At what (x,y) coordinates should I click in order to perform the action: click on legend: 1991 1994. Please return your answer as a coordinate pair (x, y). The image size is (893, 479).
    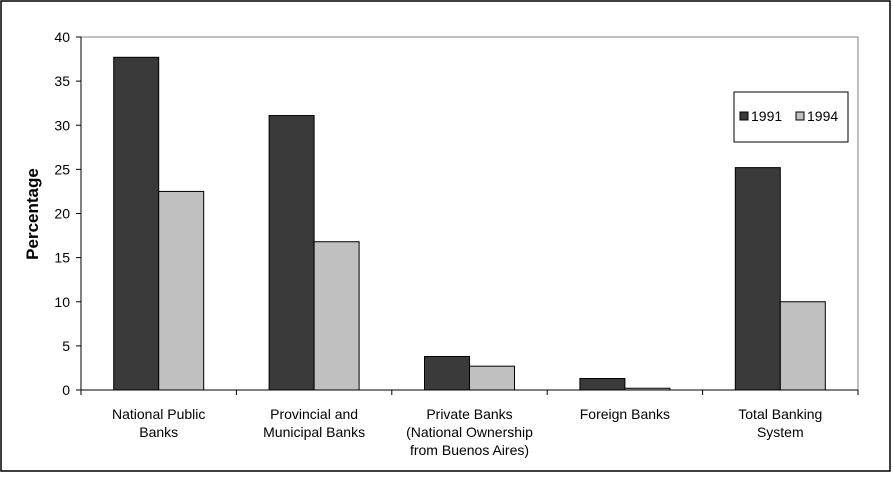
    Looking at the image, I should click on (791, 117).